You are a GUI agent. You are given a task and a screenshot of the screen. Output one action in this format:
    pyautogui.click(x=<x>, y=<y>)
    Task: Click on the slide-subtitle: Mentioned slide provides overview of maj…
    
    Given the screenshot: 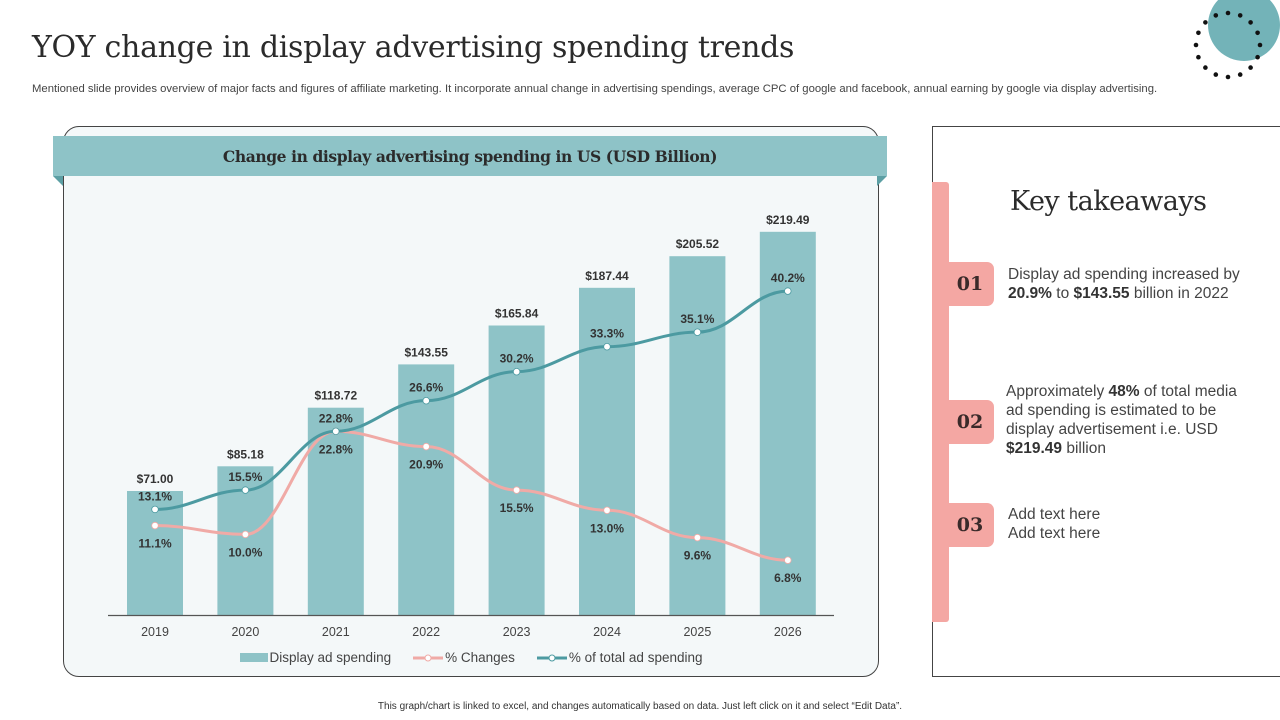 What is the action you would take?
    pyautogui.click(x=595, y=89)
    